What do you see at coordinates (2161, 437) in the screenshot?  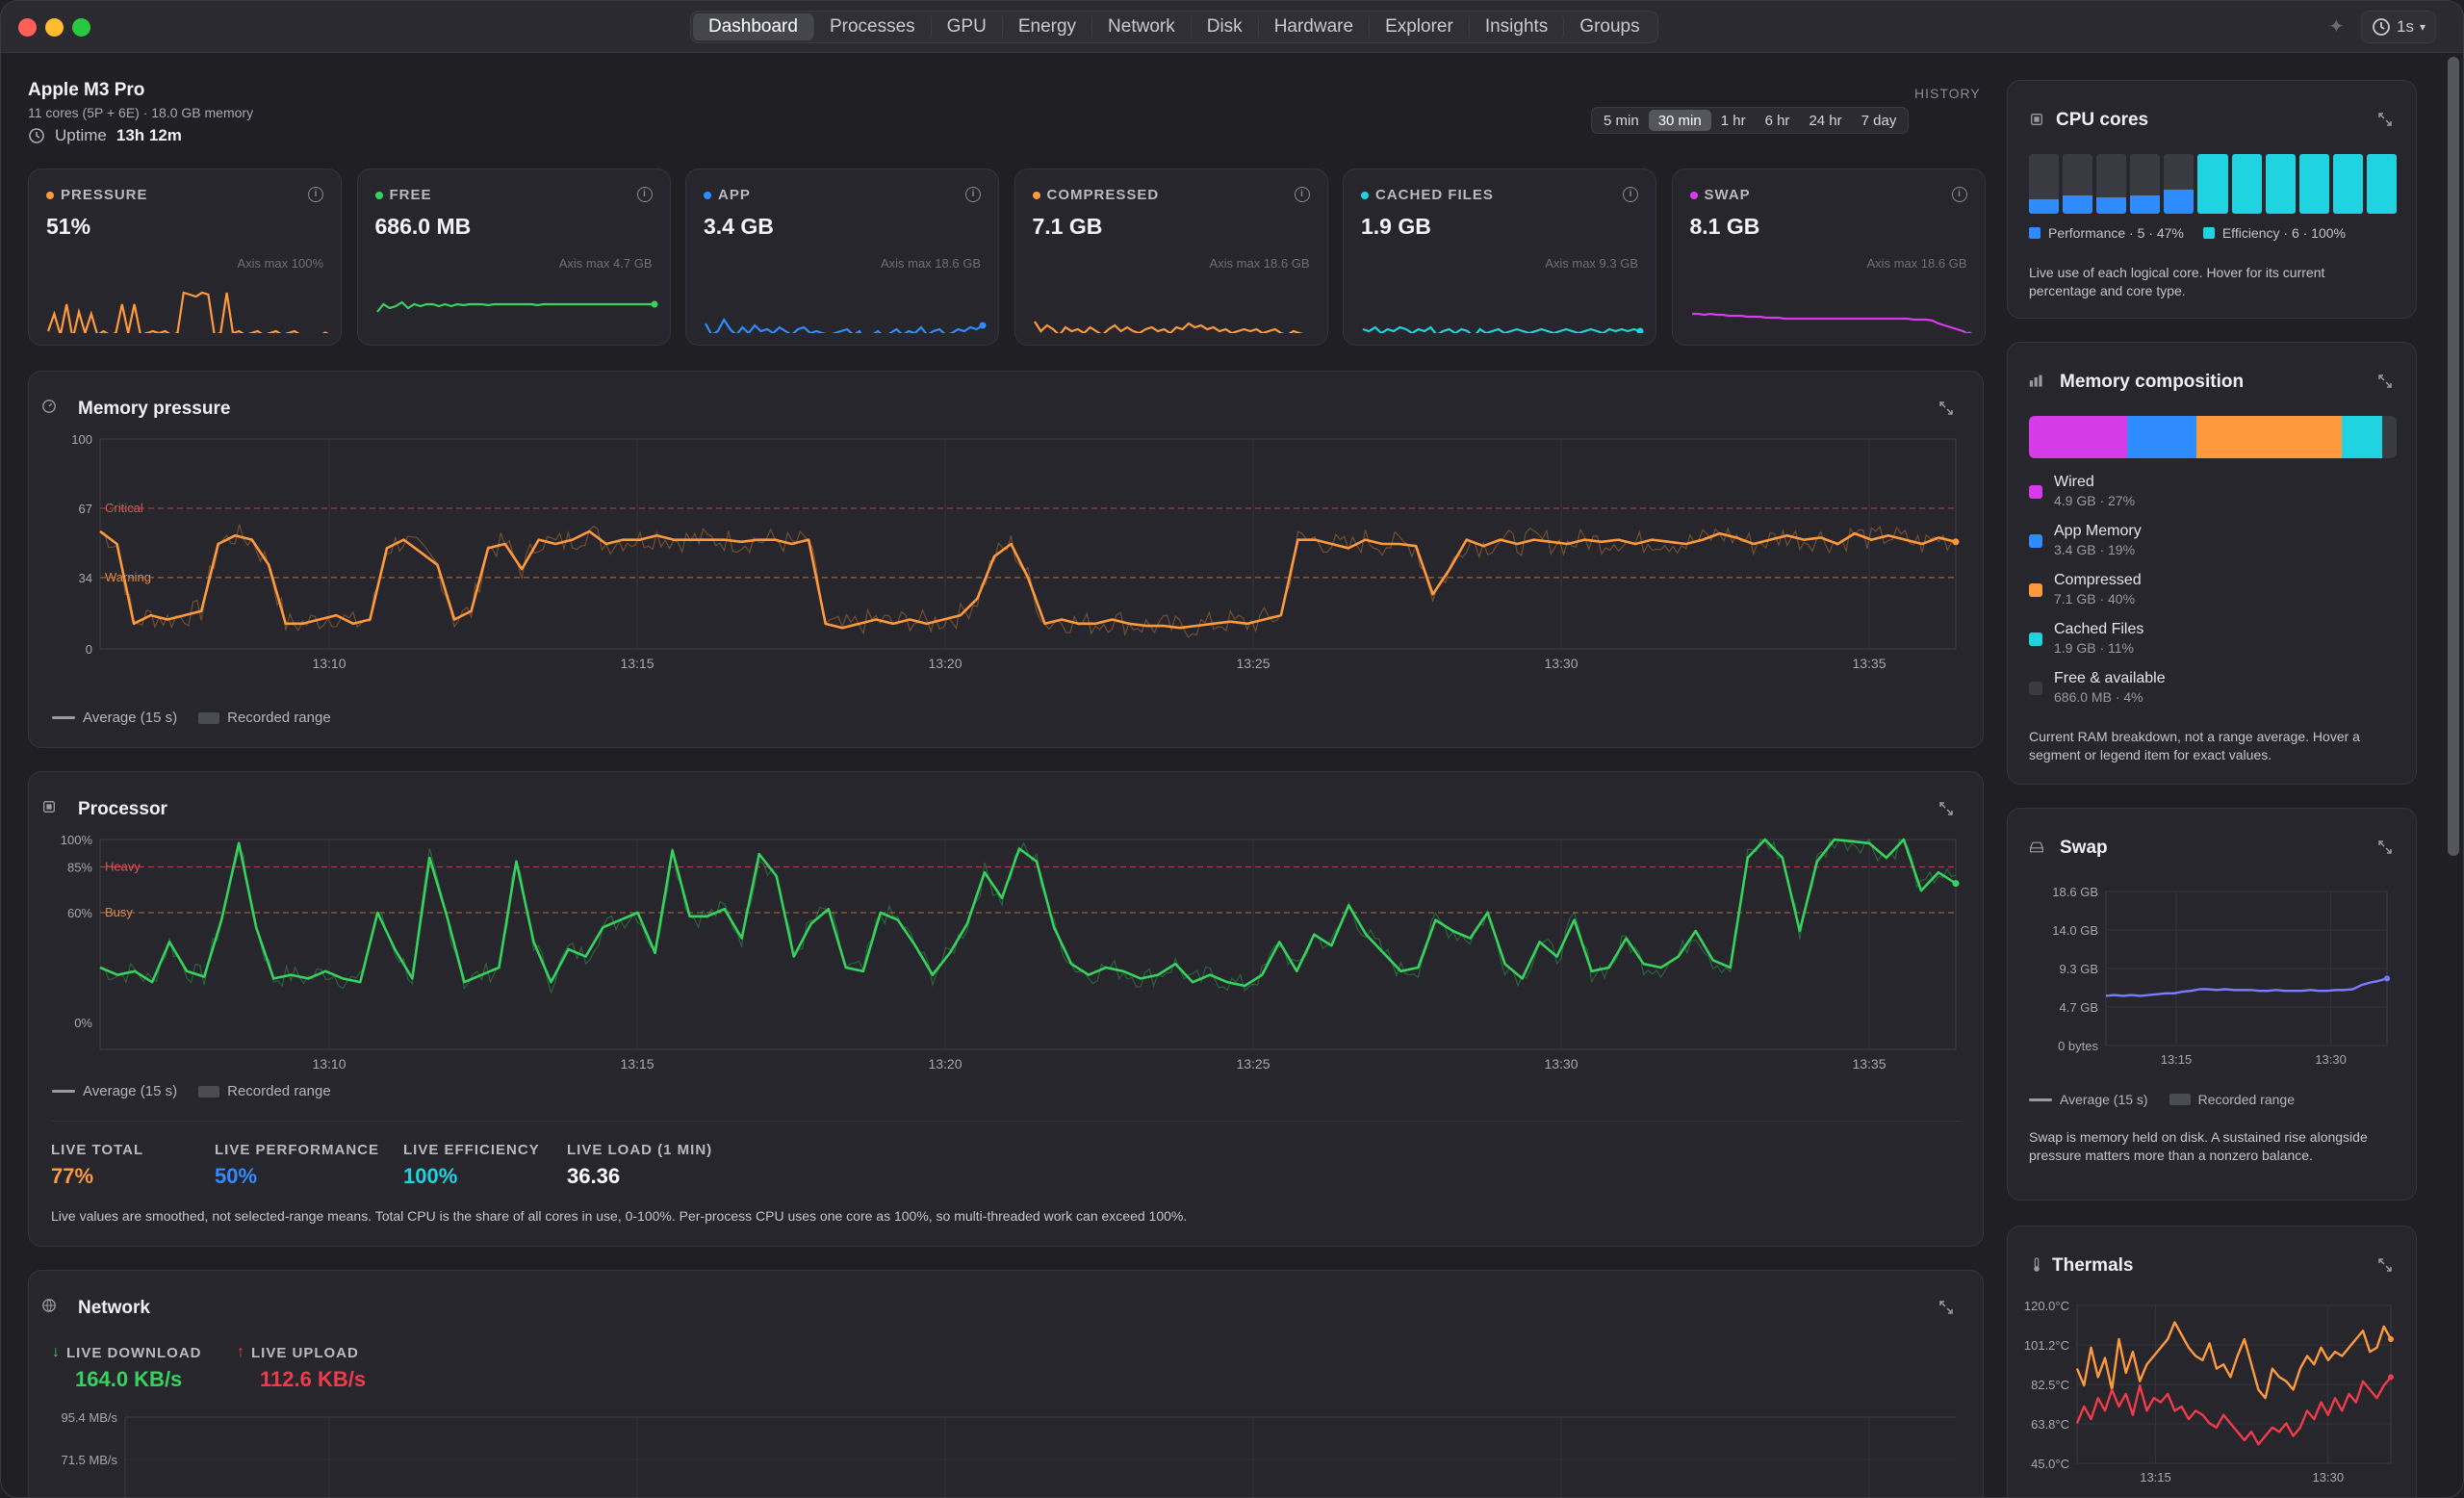 I see `memory-segment-app-memory` at bounding box center [2161, 437].